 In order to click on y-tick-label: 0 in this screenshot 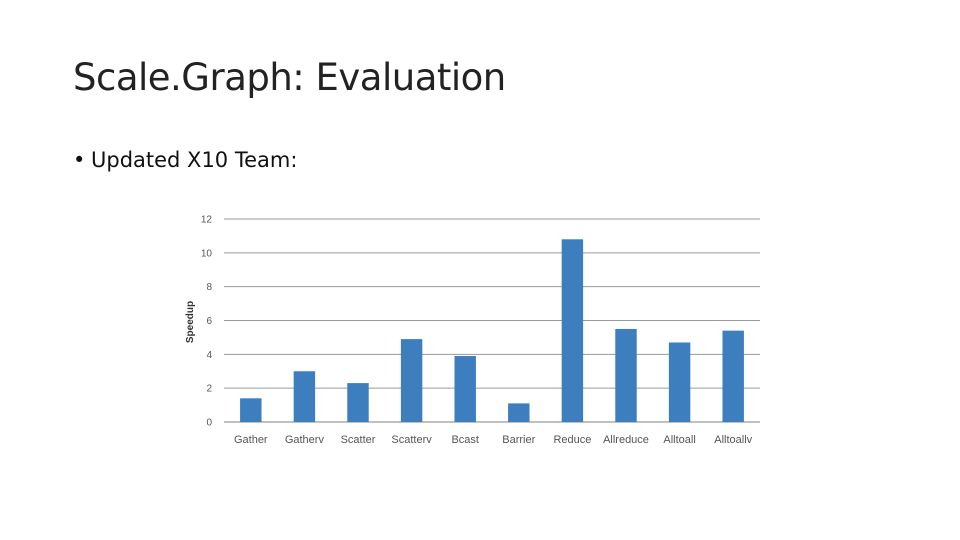, I will do `click(209, 423)`.